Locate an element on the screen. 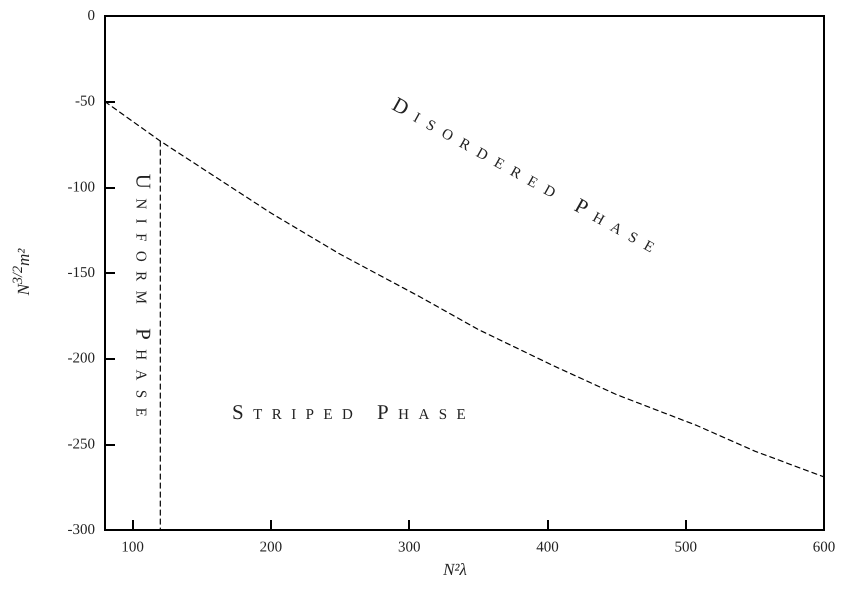  y-tick-label: -250 is located at coordinates (81, 444).